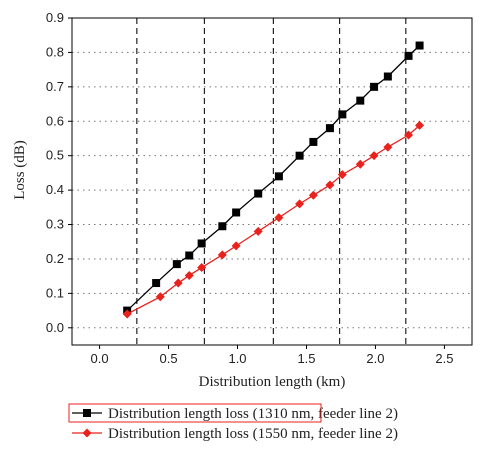 The width and height of the screenshot is (500, 457). What do you see at coordinates (272, 355) in the screenshot?
I see `x-axis-ticks: 0.0 0.5 1.0 1.5 2.0 2.5` at bounding box center [272, 355].